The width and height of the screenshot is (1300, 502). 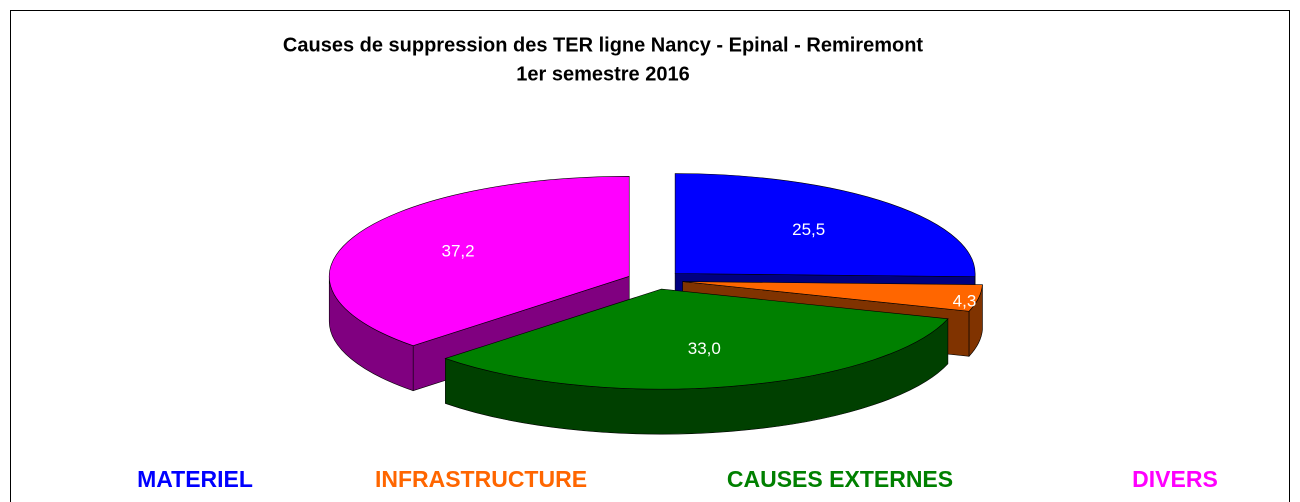 I want to click on value-label: 33,0, so click(x=704, y=348).